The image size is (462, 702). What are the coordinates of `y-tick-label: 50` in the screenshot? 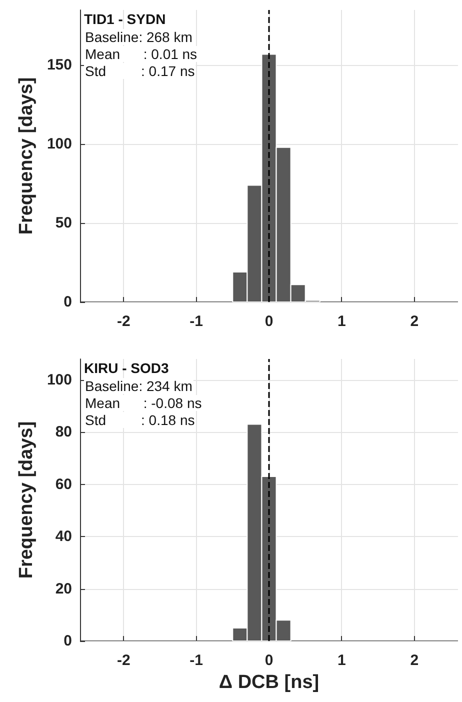 It's located at (63, 223).